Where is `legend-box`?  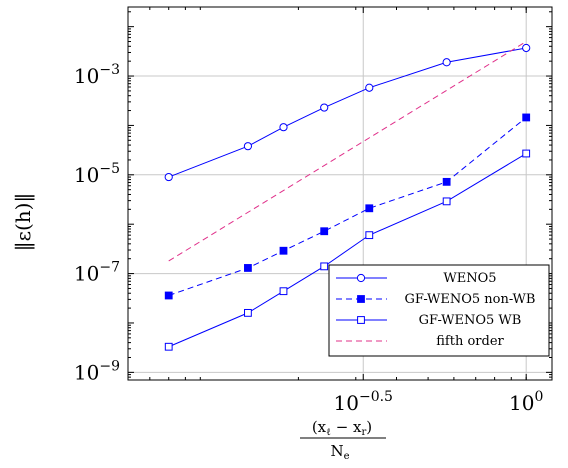 legend-box is located at coordinates (439, 310).